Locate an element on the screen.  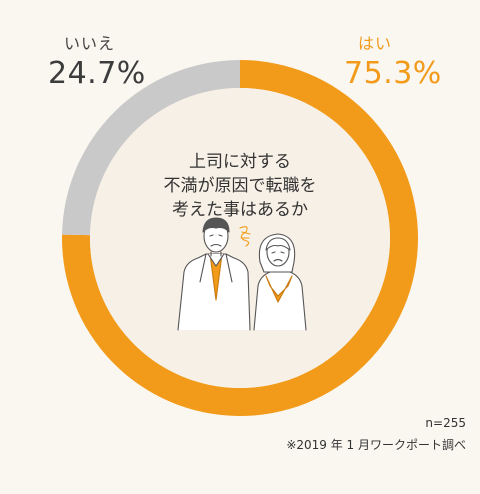
no-value: 24.7% is located at coordinates (97, 73).